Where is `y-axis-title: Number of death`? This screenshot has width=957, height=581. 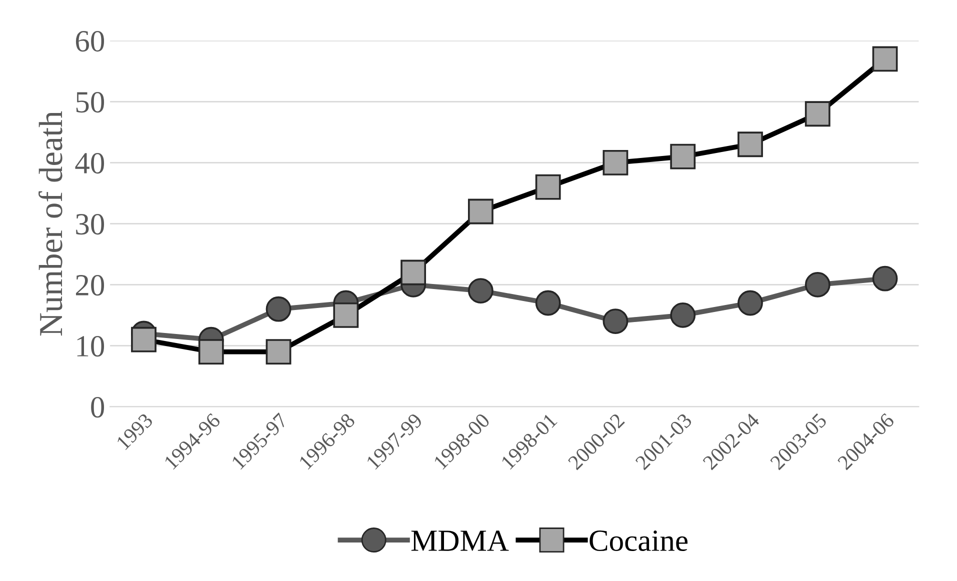
y-axis-title: Number of death is located at coordinates (50, 223).